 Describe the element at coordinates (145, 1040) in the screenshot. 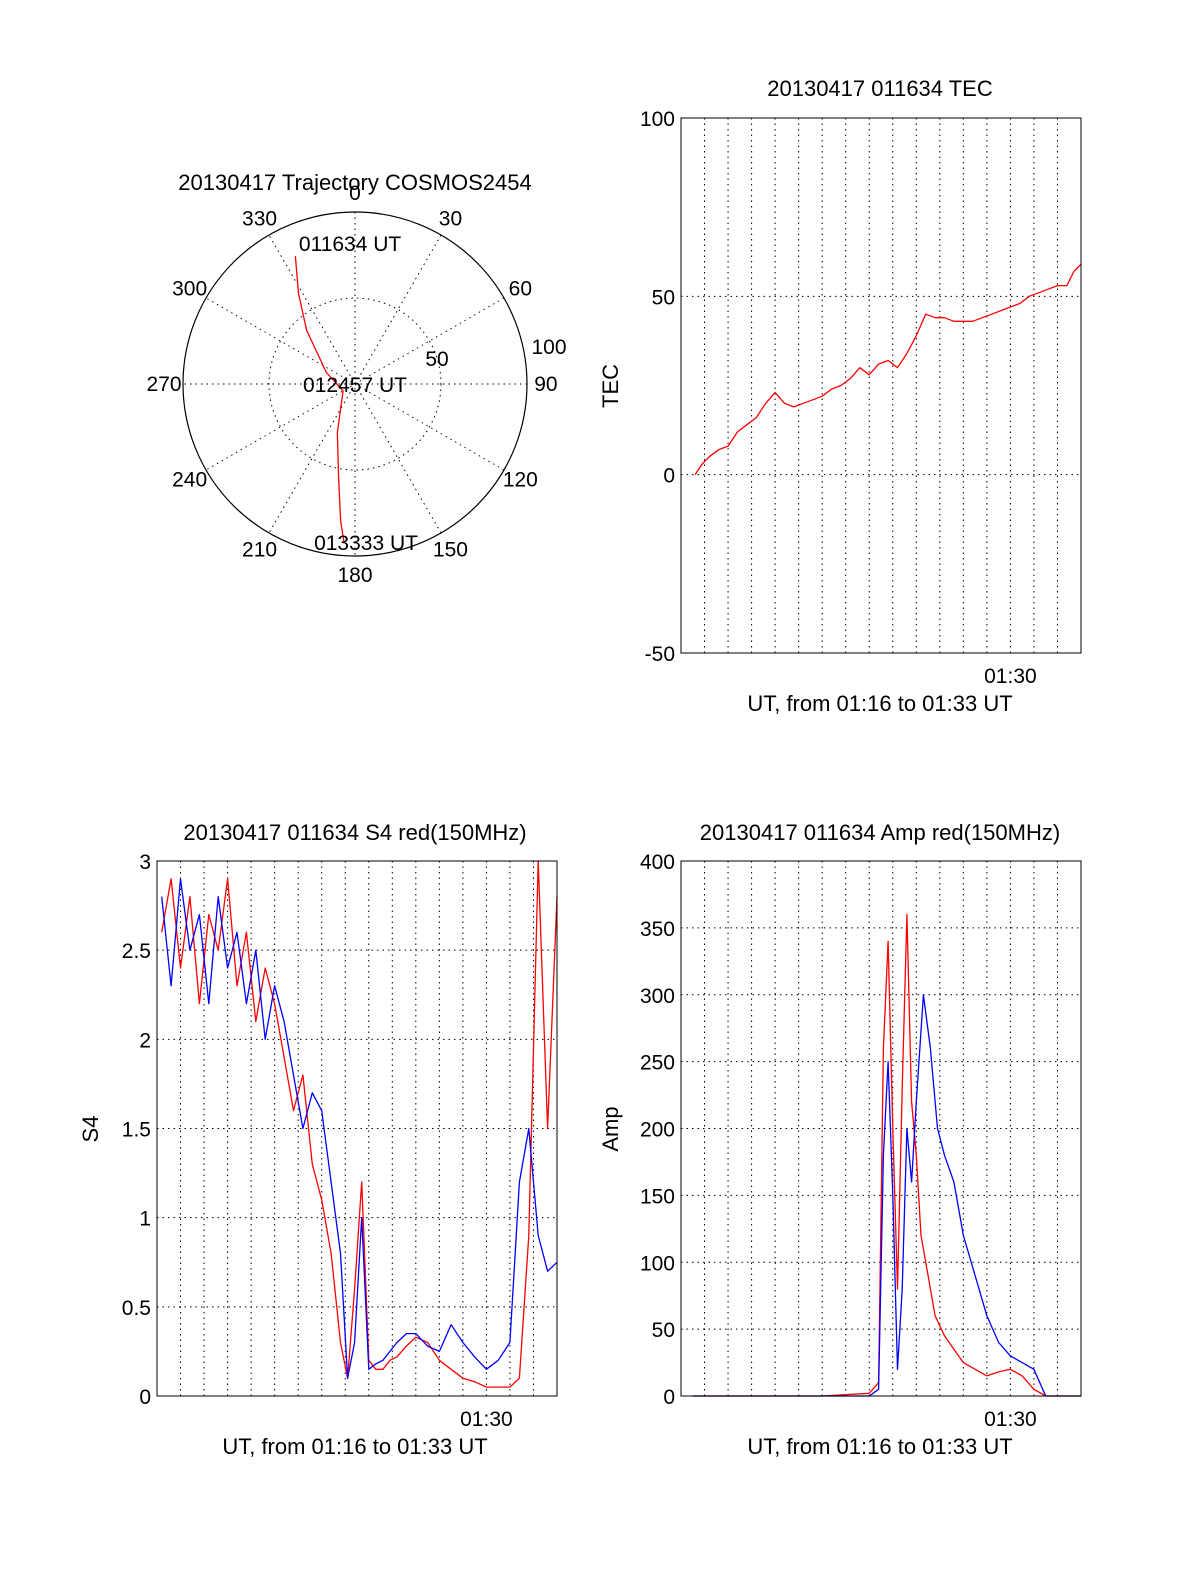

I see `y-tick-label: 2` at that location.